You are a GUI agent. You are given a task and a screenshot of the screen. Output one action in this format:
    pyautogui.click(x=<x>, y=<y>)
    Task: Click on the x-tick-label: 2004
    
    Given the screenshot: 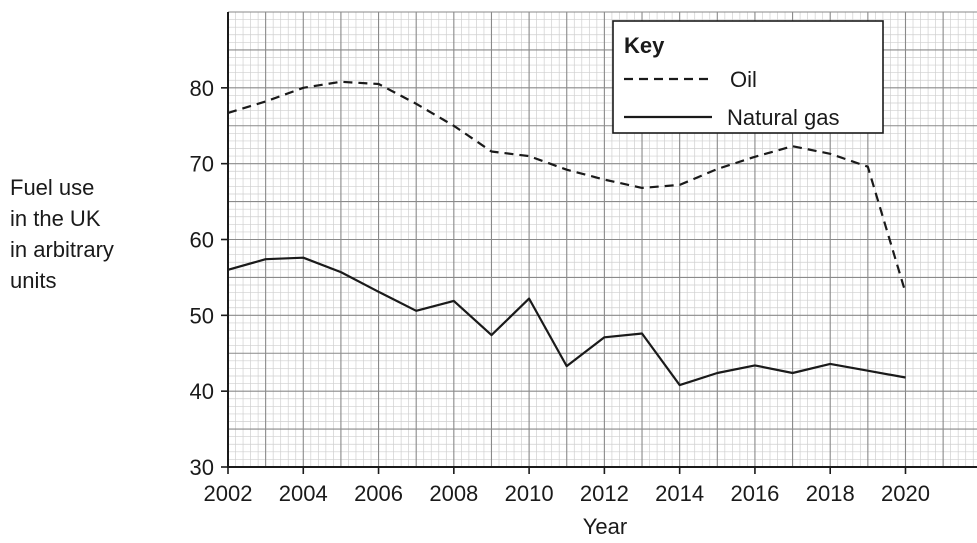 What is the action you would take?
    pyautogui.click(x=303, y=493)
    